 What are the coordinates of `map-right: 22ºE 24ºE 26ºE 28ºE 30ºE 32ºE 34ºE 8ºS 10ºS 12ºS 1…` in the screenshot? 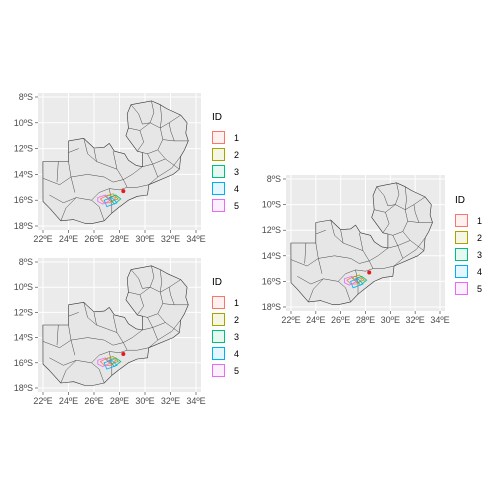 It's located at (356, 249).